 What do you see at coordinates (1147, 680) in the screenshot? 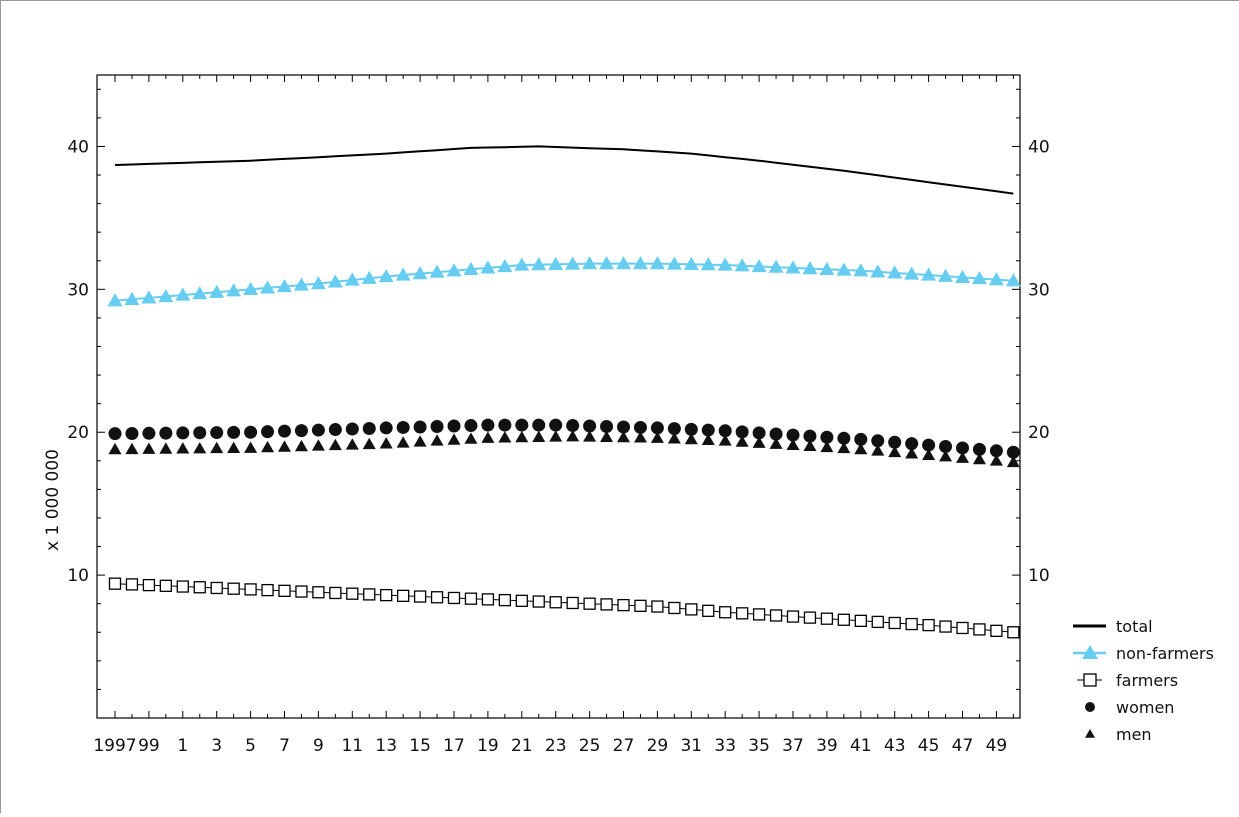
I see `legend-label: farmers` at bounding box center [1147, 680].